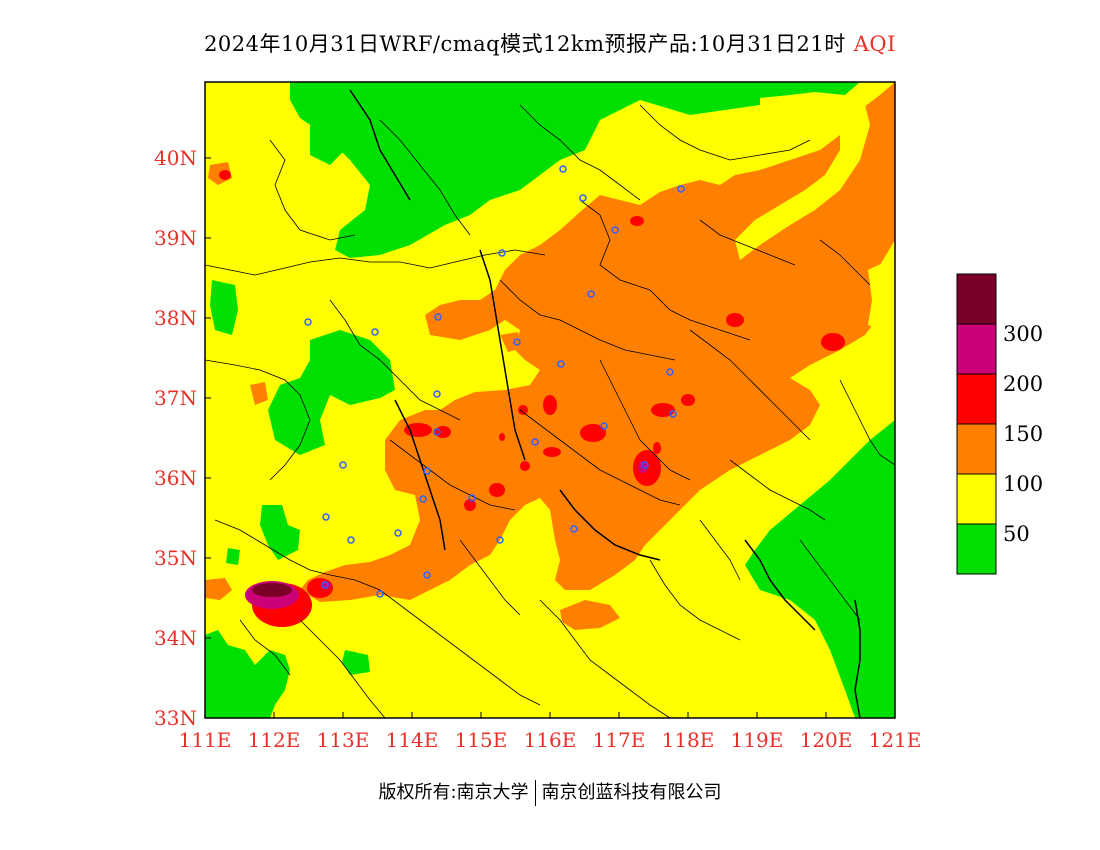  What do you see at coordinates (356, 662) in the screenshot?
I see `aqi-zone-good-sw-small` at bounding box center [356, 662].